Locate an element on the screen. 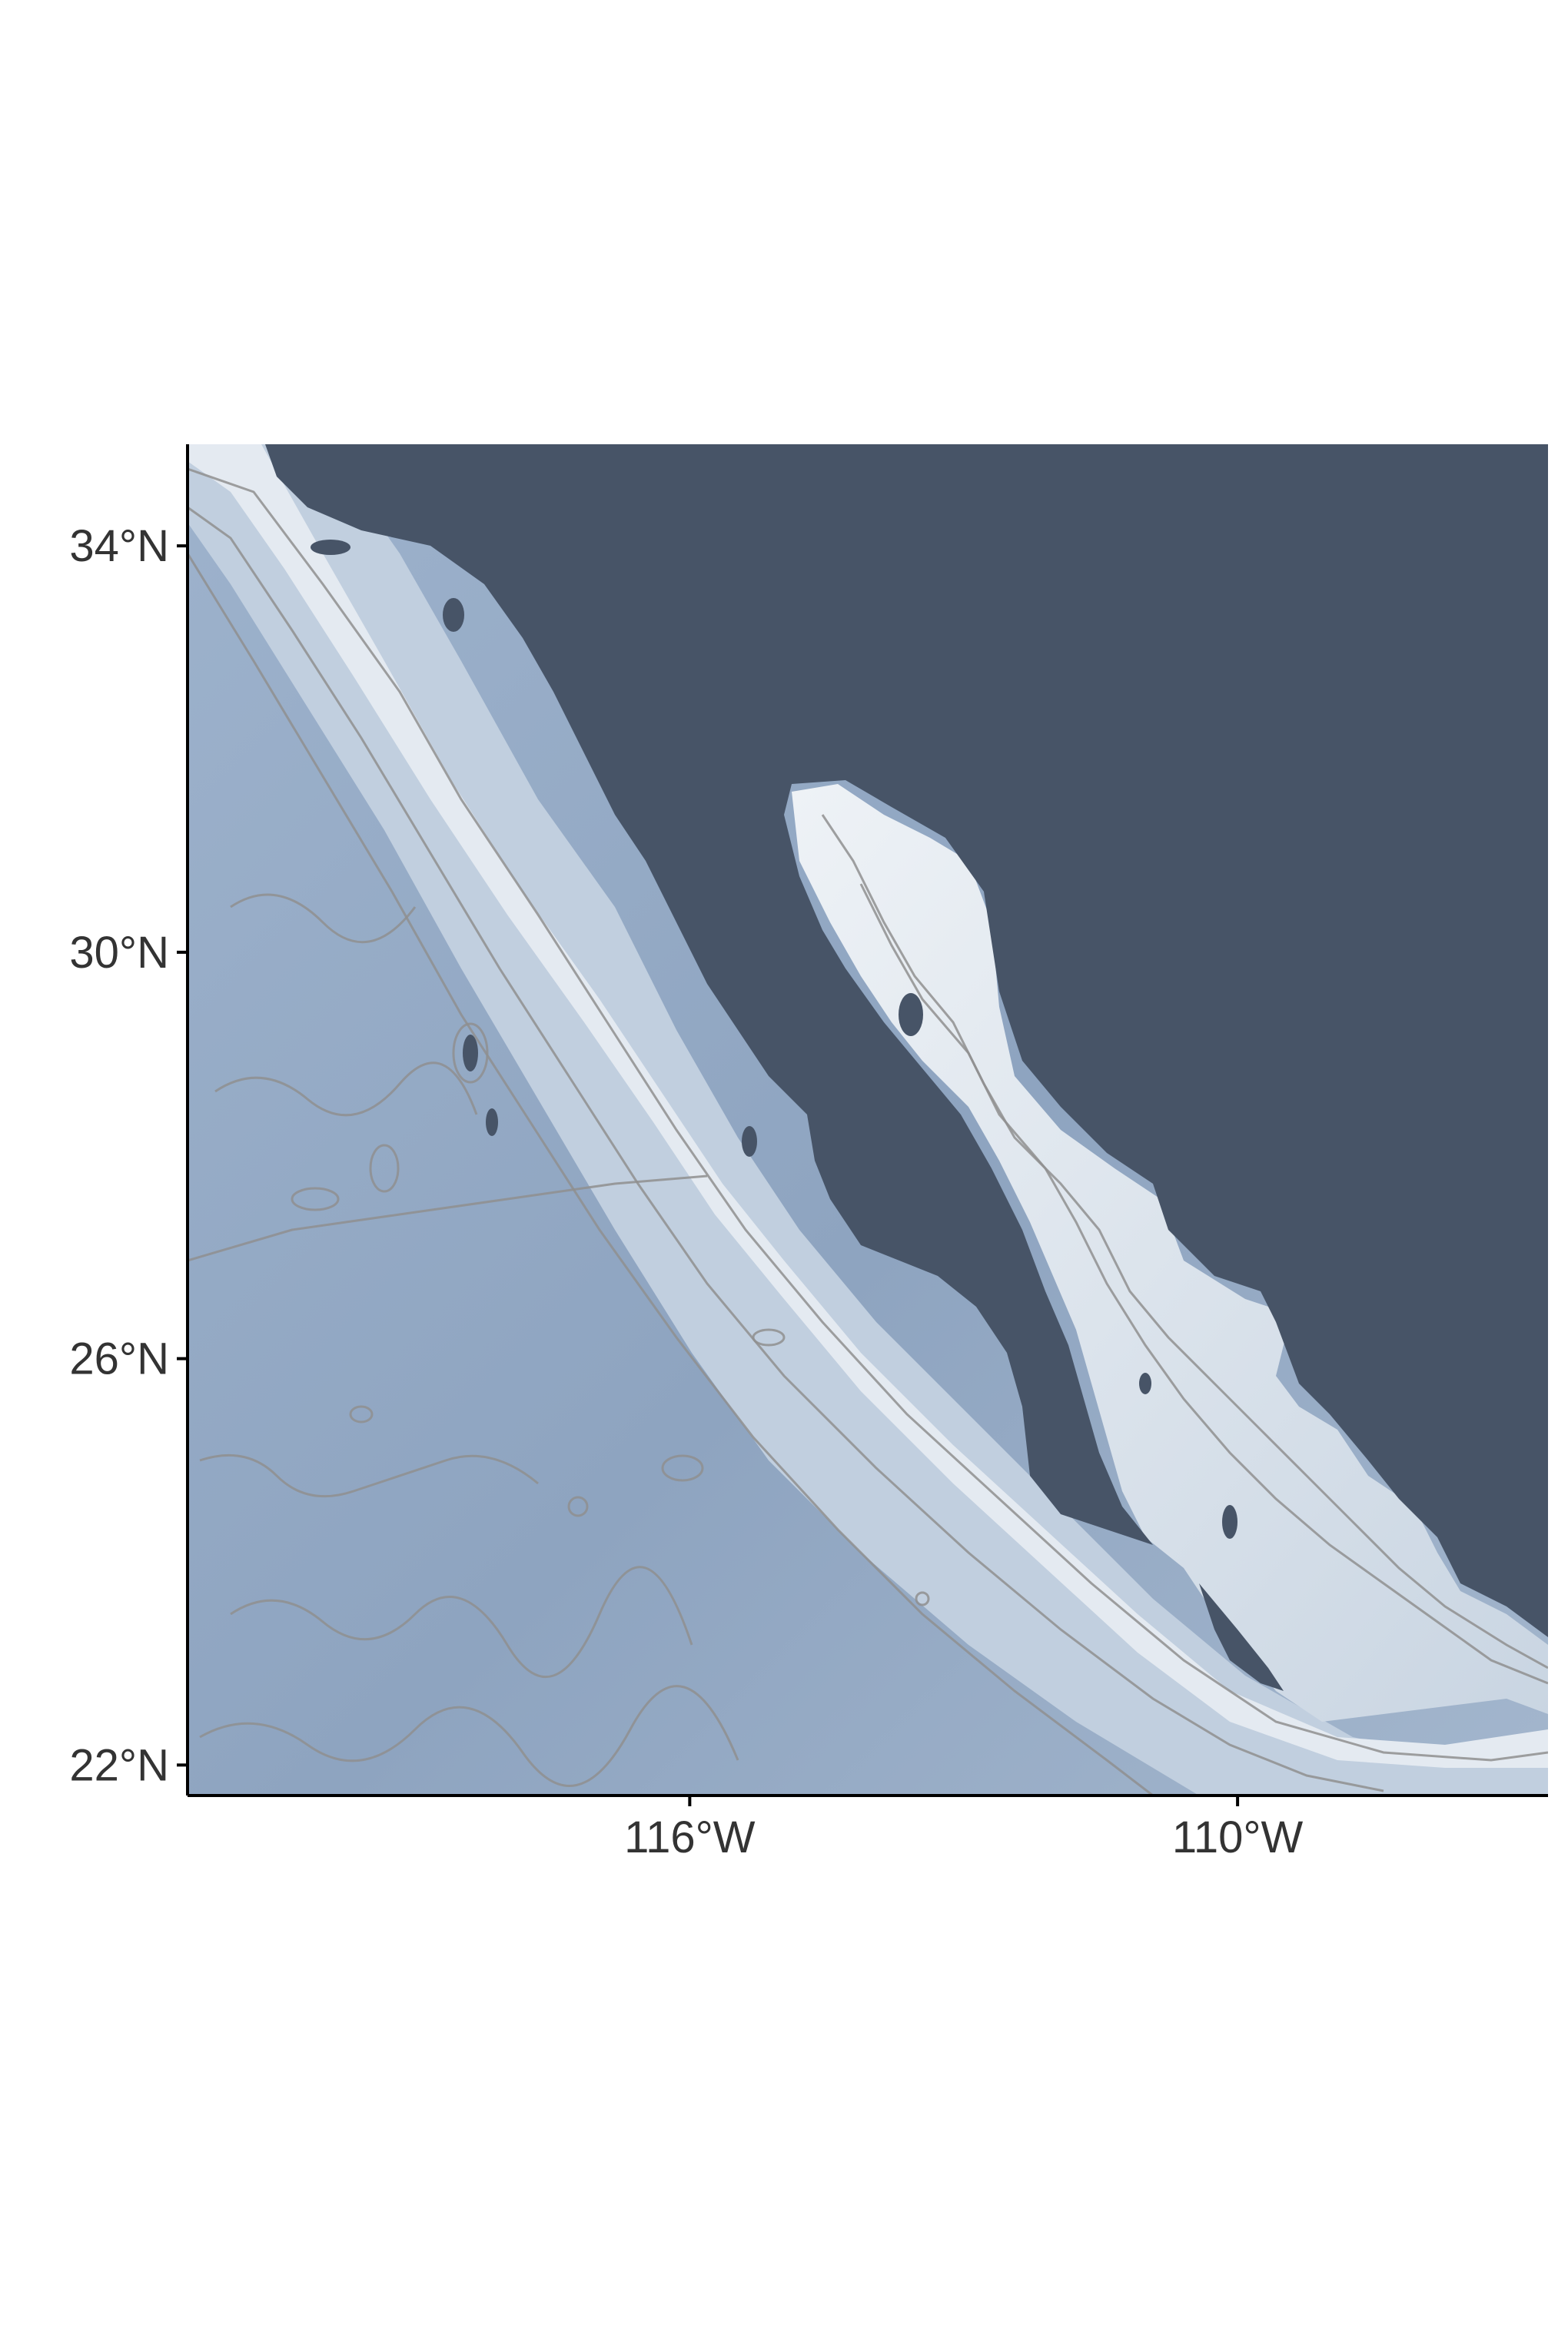 Image resolution: width=1568 pixels, height=2352 pixels. y-ticks: 34°N 30°N 26°N 22°N is located at coordinates (128, 1155).